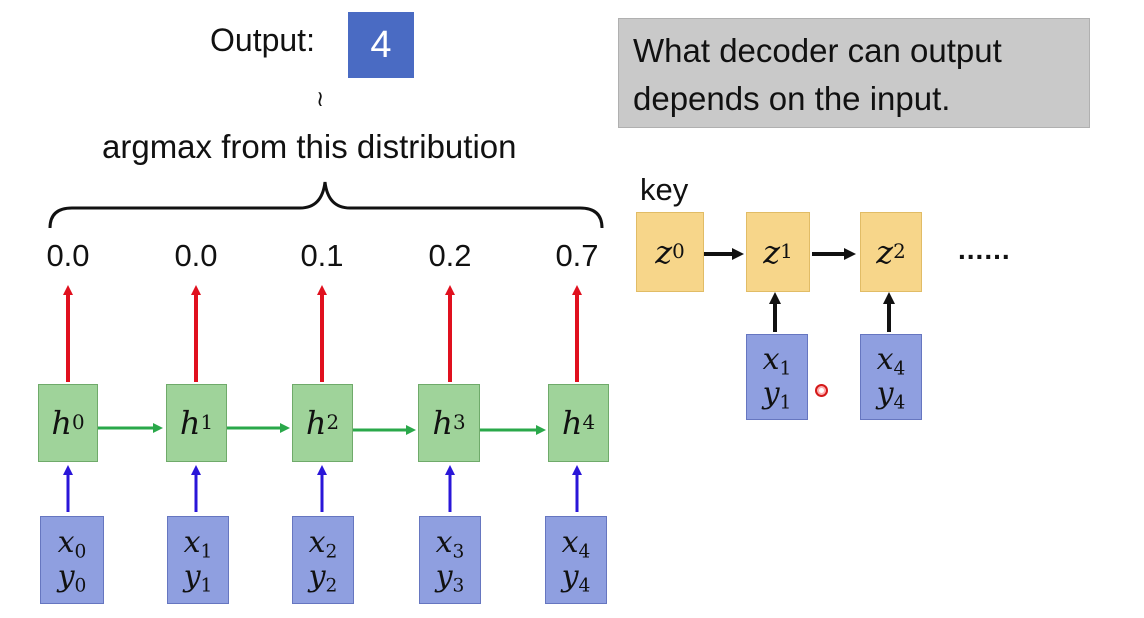 This screenshot has height=618, width=1144. I want to click on prob-value-1: 0.0, so click(196, 255).